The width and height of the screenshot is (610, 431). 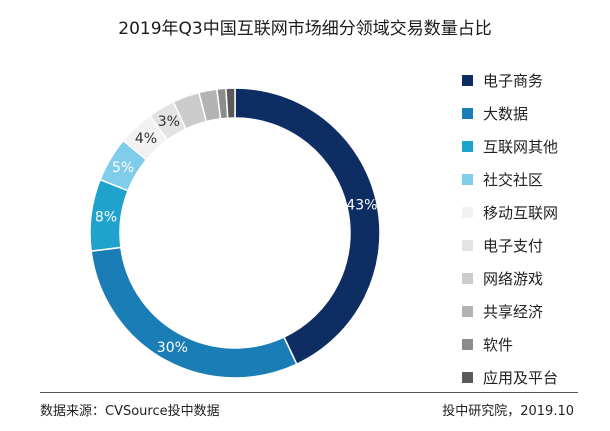 I want to click on legend-label: 社交社区, so click(x=513, y=180).